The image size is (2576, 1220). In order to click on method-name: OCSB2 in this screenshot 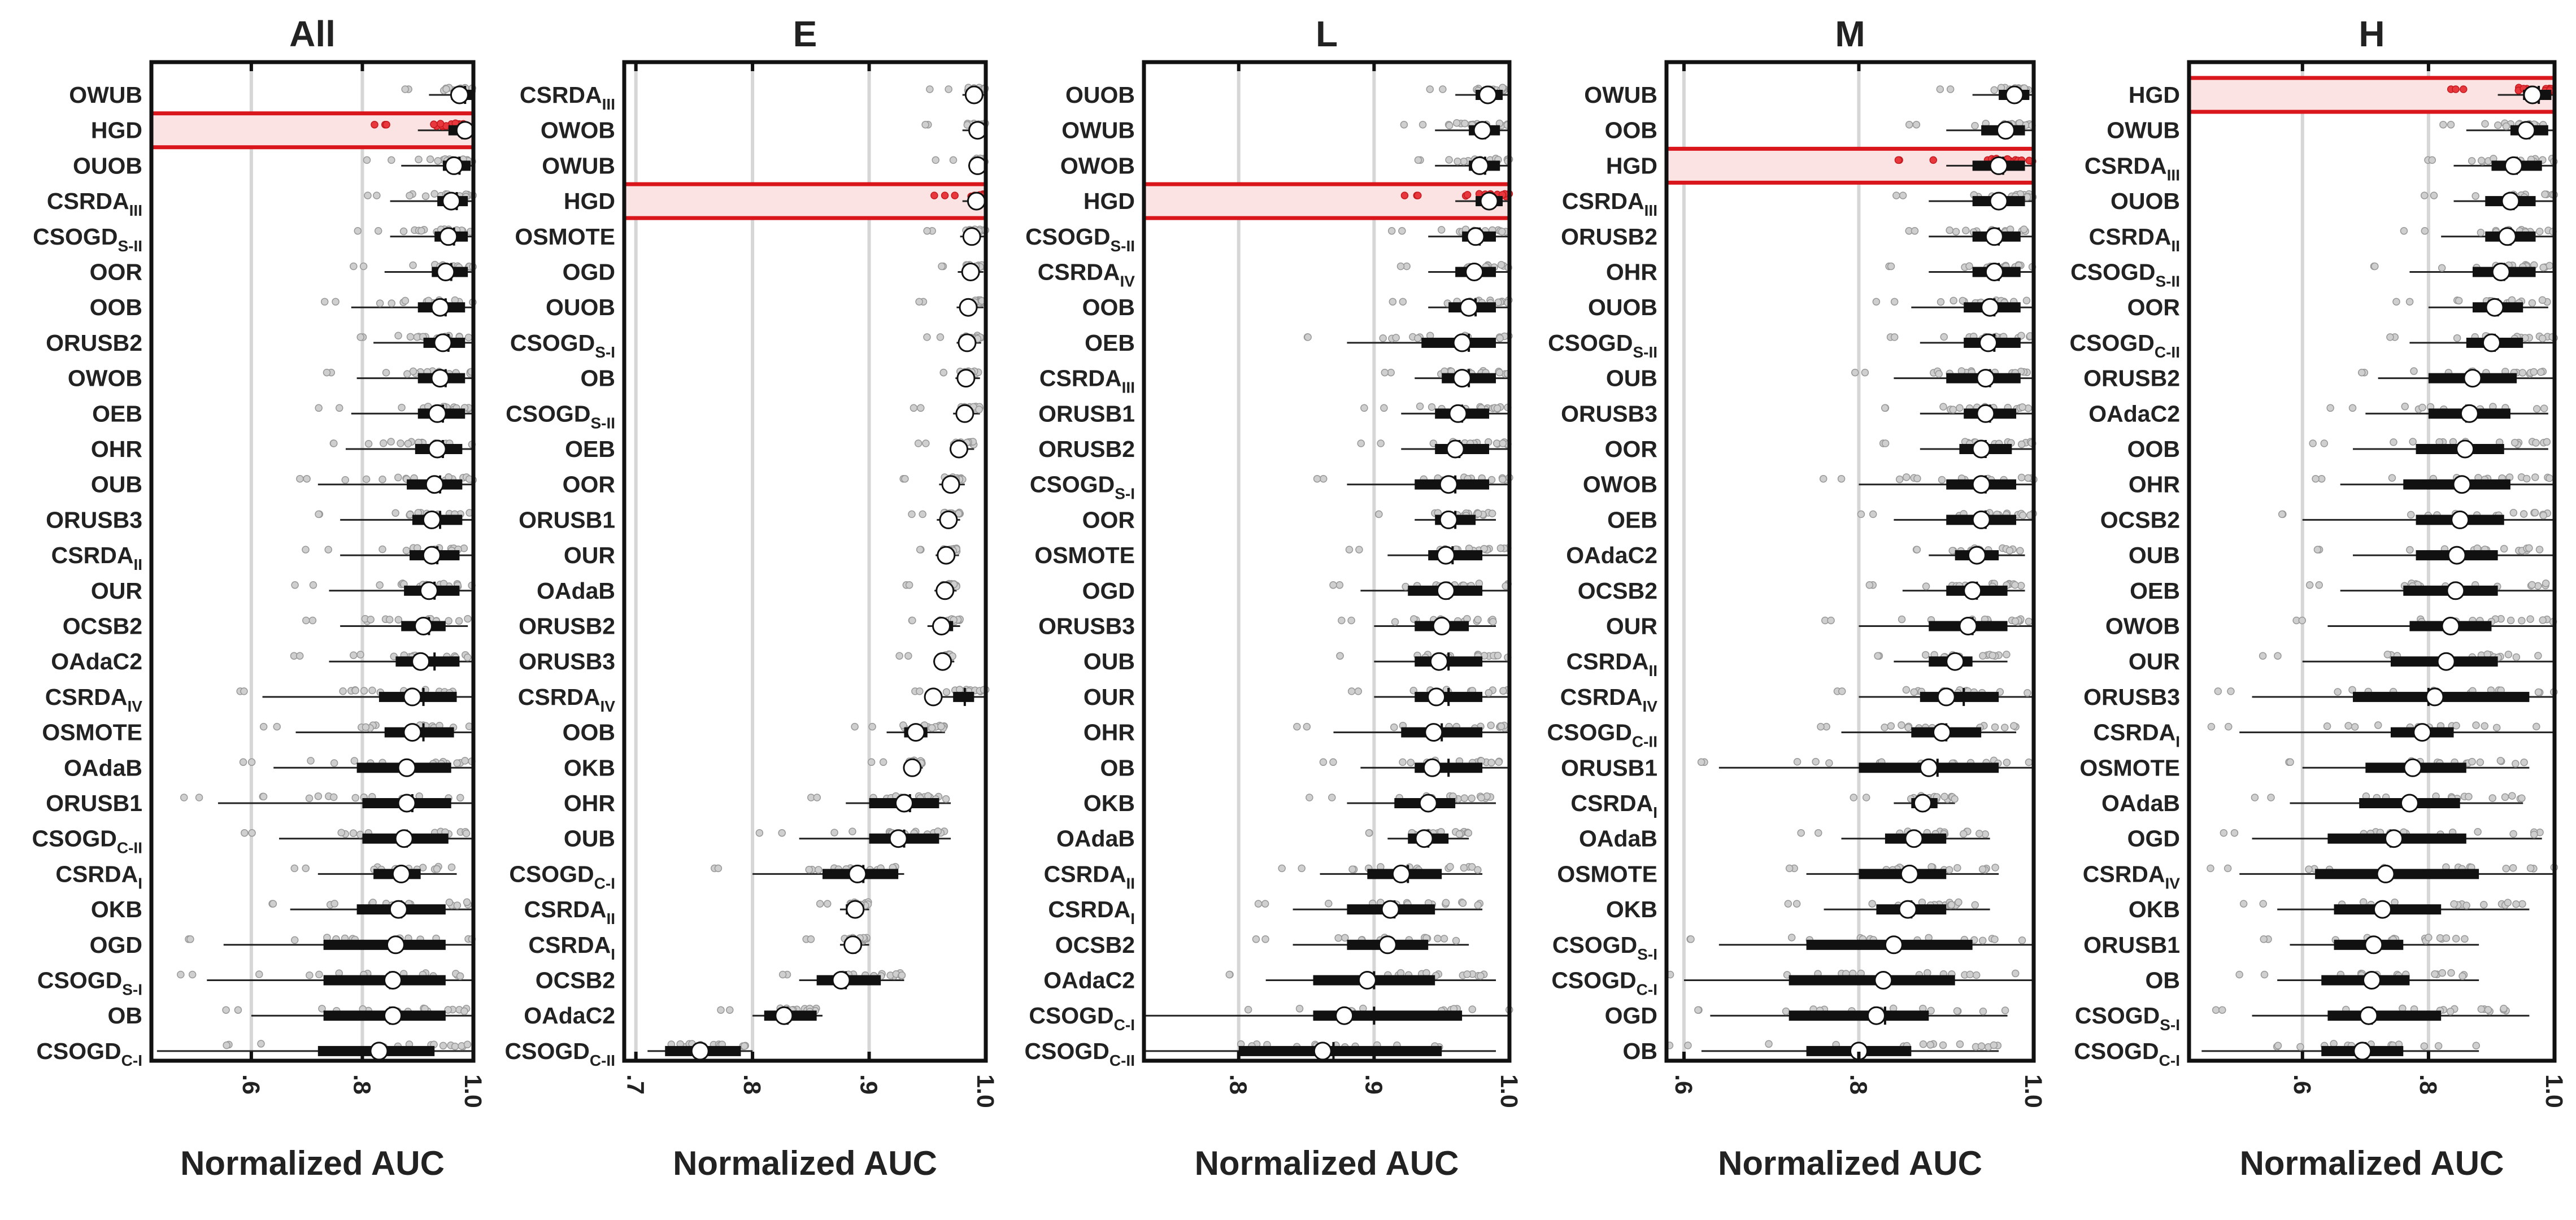, I will do `click(1617, 591)`.